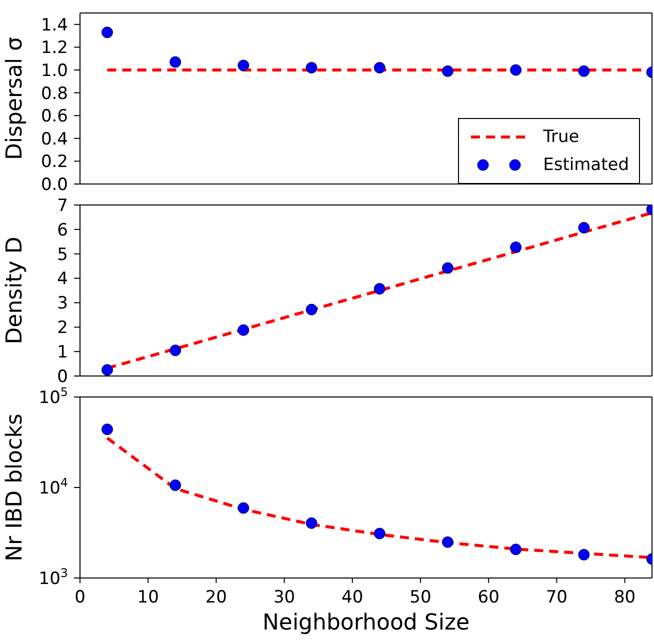 This screenshot has width=654, height=640. What do you see at coordinates (54, 70) in the screenshot?
I see `y-tick-label: 1.0` at bounding box center [54, 70].